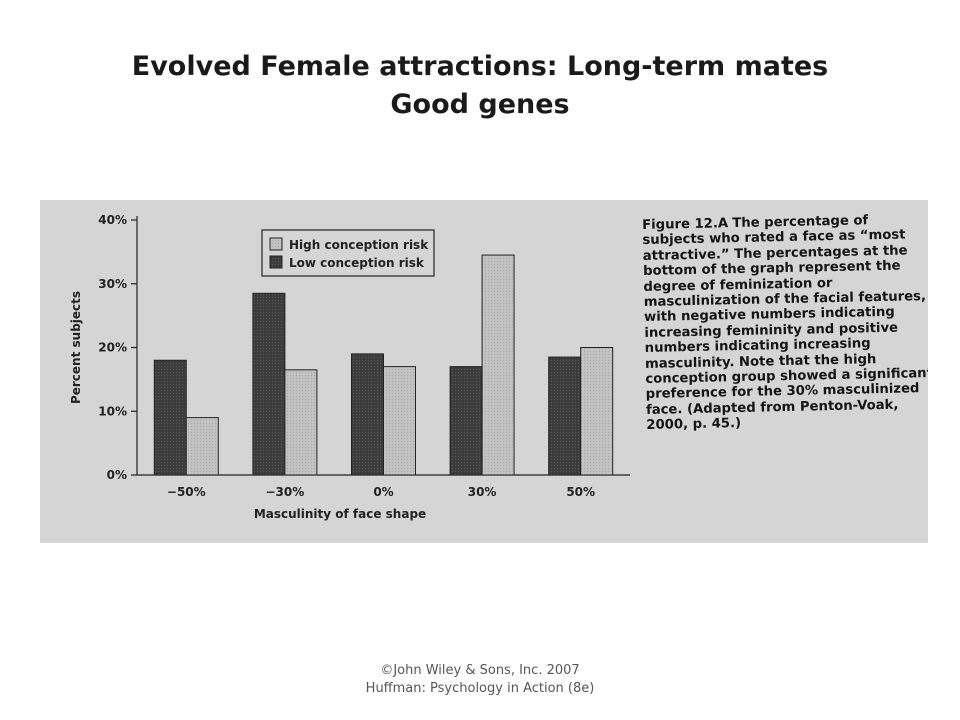 The image size is (960, 720). Describe the element at coordinates (685, 224) in the screenshot. I see `figure-caption-label: Figure 12.A` at that location.